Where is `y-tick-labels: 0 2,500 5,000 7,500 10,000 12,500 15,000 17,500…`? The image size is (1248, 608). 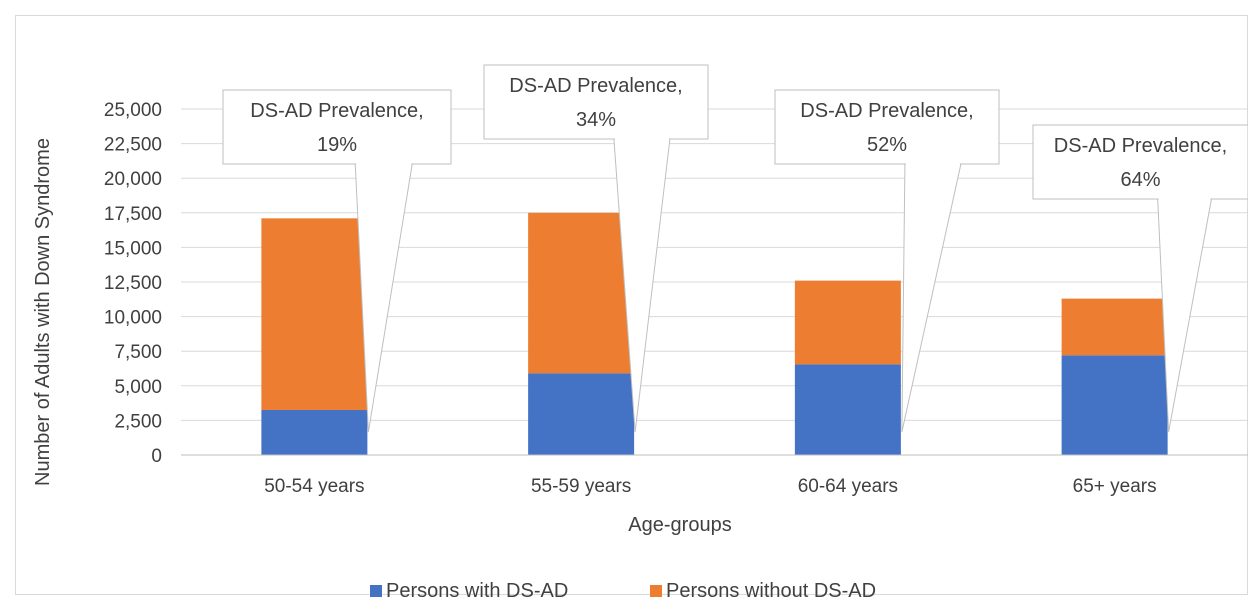 y-tick-labels: 0 2,500 5,000 7,500 10,000 12,500 15,000 17,500… is located at coordinates (133, 283).